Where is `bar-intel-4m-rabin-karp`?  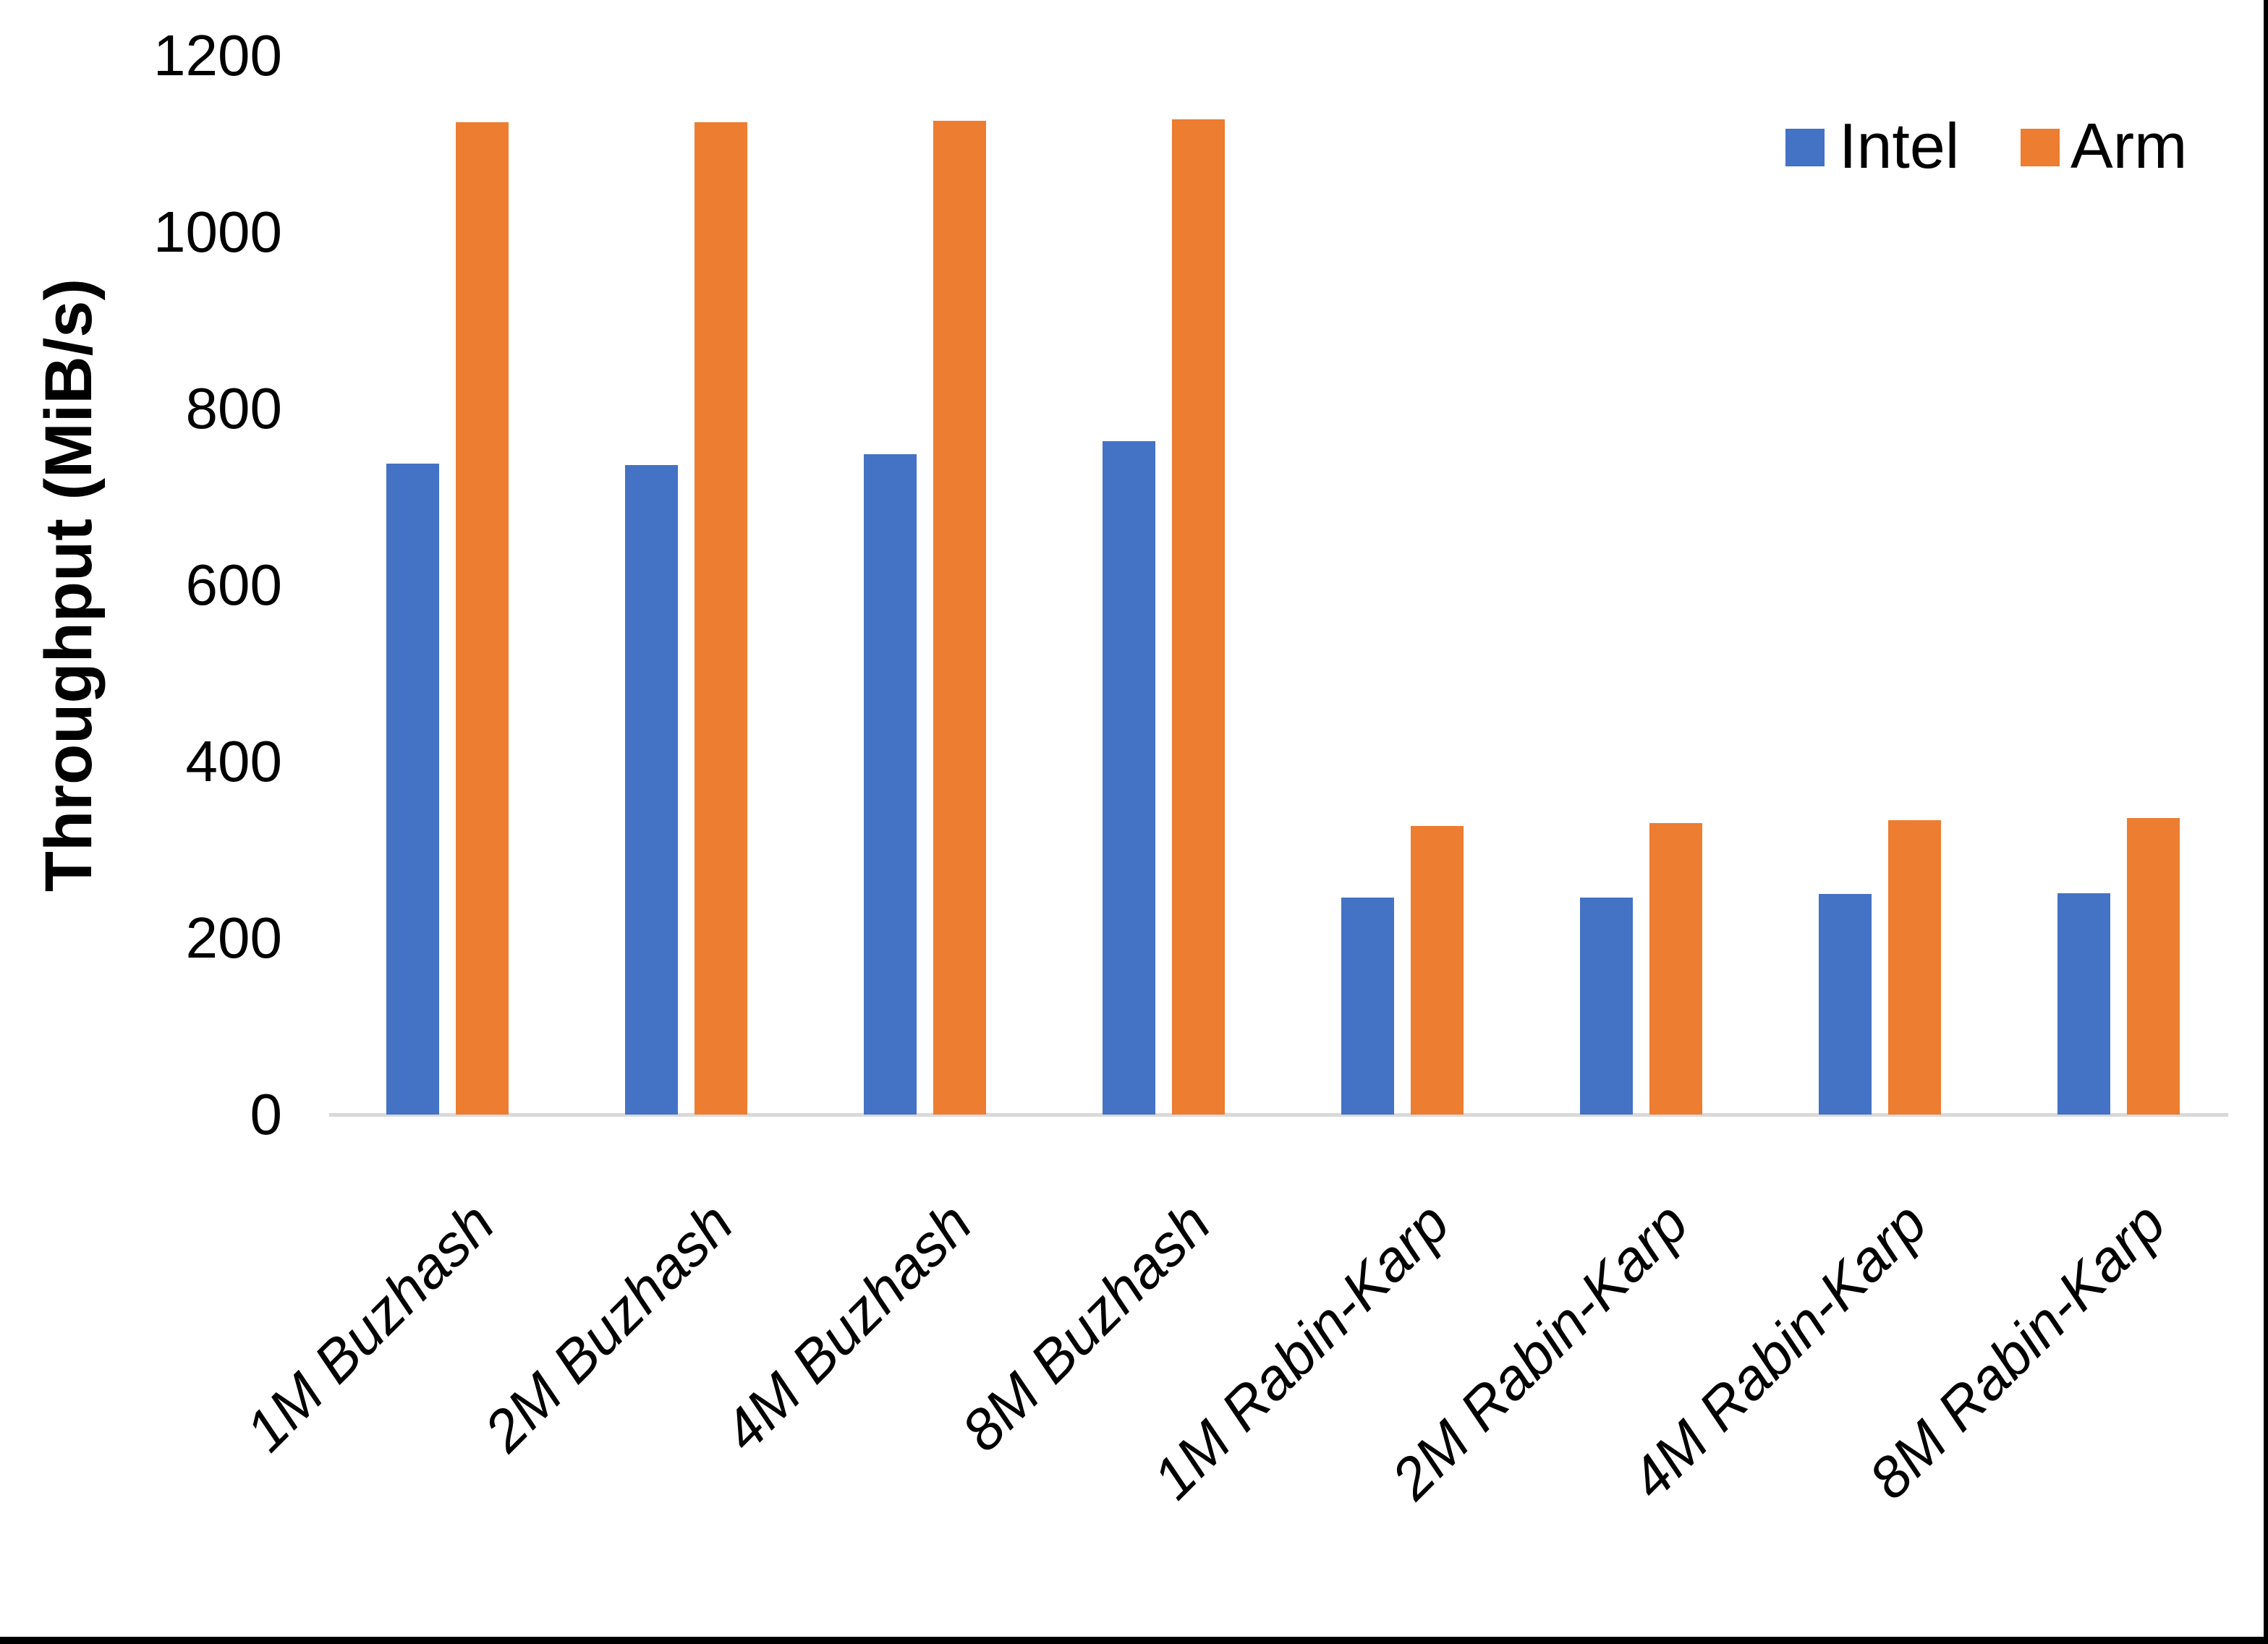 bar-intel-4m-rabin-karp is located at coordinates (1845, 1004).